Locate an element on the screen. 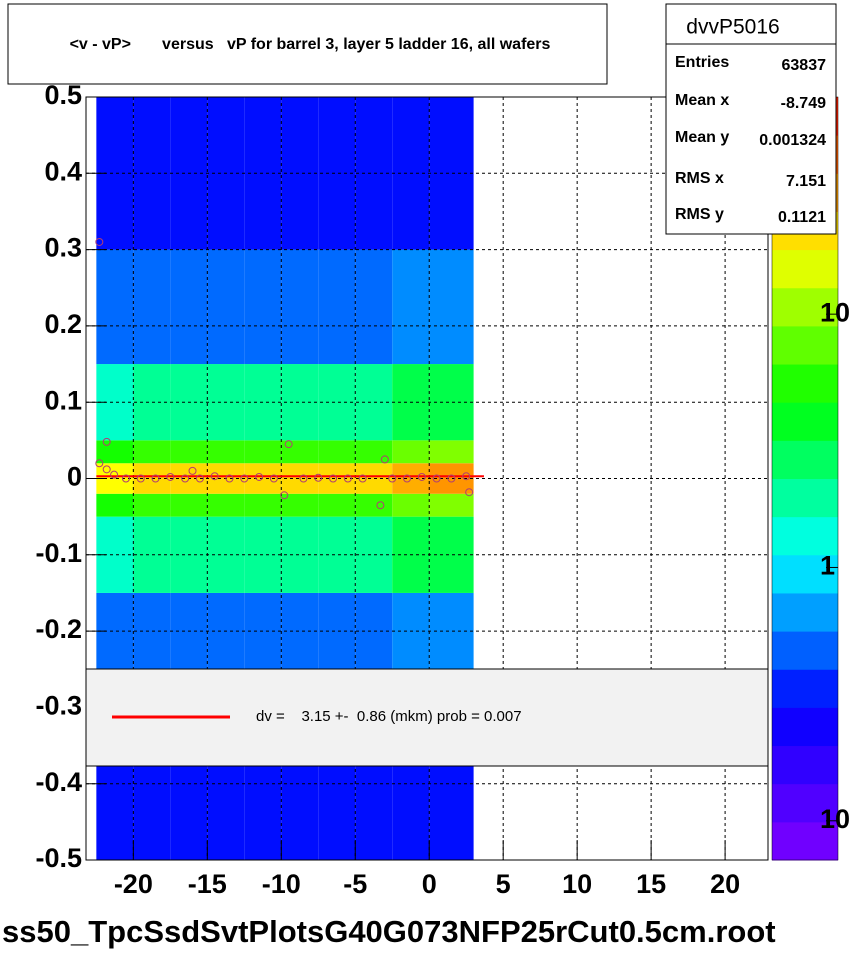 The width and height of the screenshot is (854, 957). y-tick-label: 0.1 is located at coordinates (63, 400).